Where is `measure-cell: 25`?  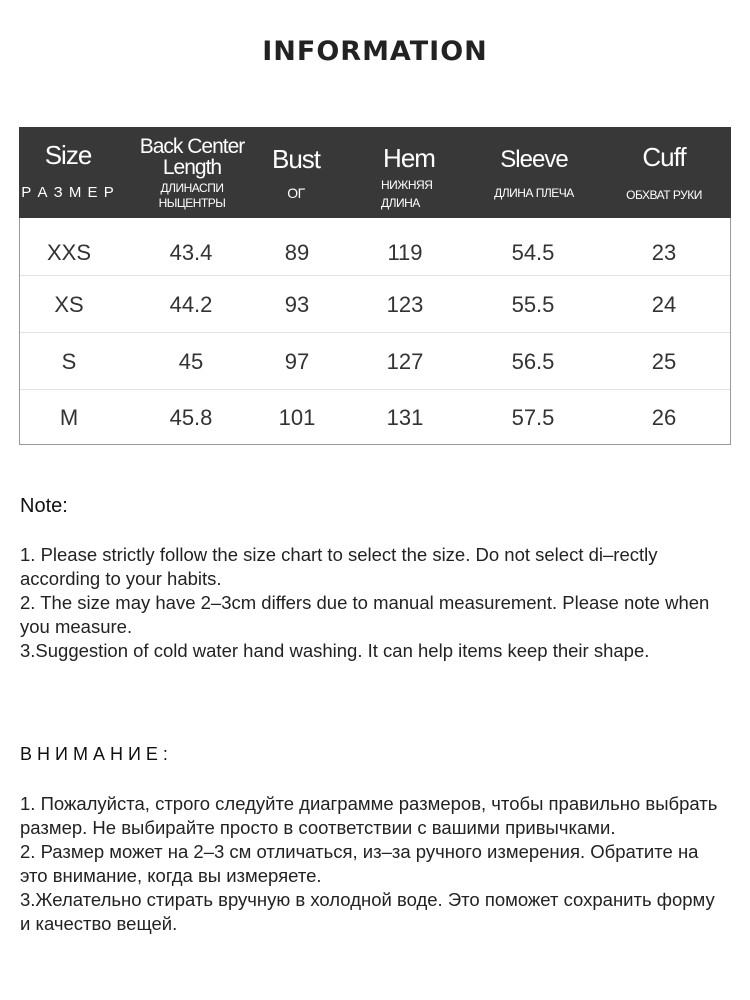
measure-cell: 25 is located at coordinates (664, 361).